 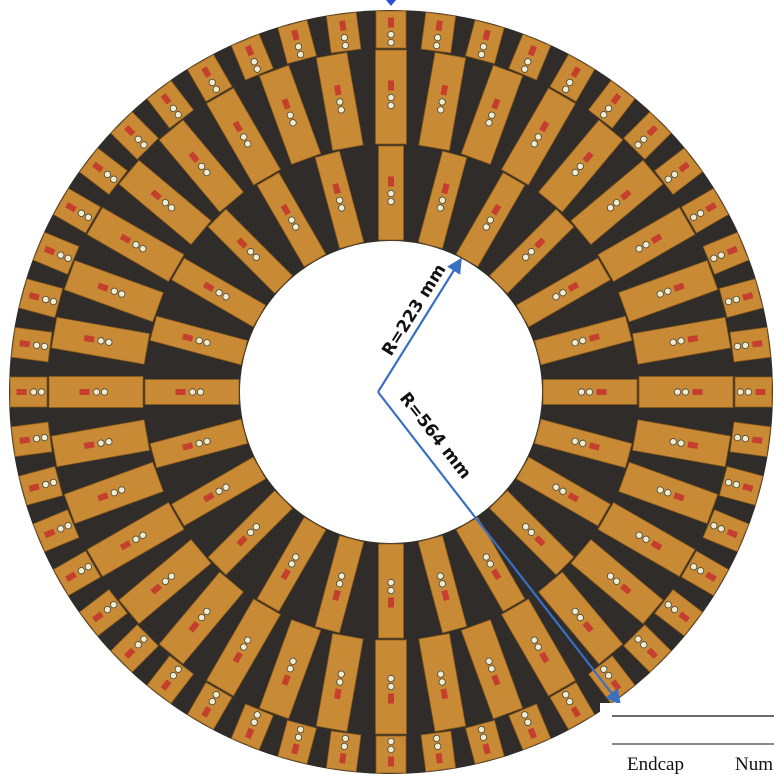 I want to click on top-marker-arrow-icon, so click(x=391, y=3).